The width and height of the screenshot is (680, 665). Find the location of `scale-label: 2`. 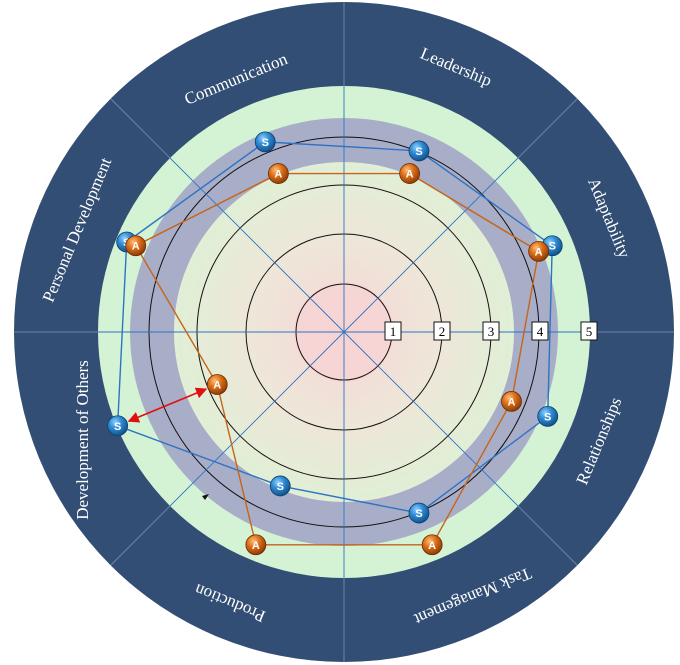

scale-label: 2 is located at coordinates (442, 331).